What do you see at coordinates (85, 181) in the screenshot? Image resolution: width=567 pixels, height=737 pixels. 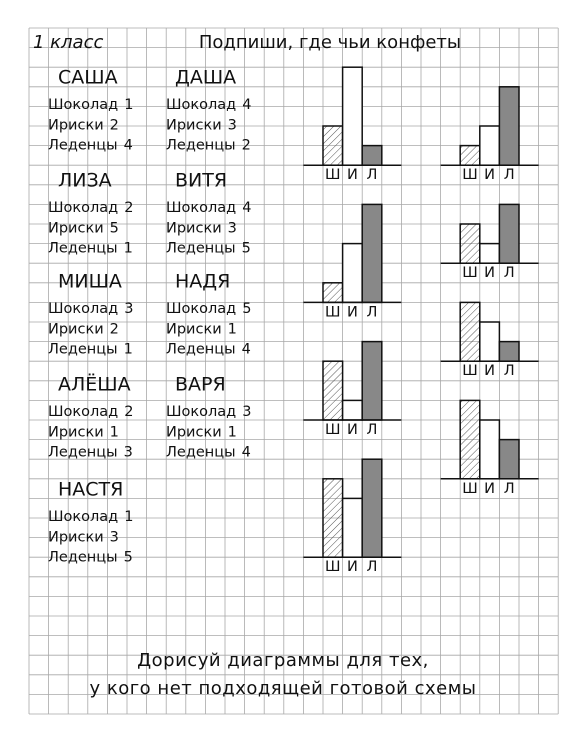 I see `person-name: ЛИЗА` at bounding box center [85, 181].